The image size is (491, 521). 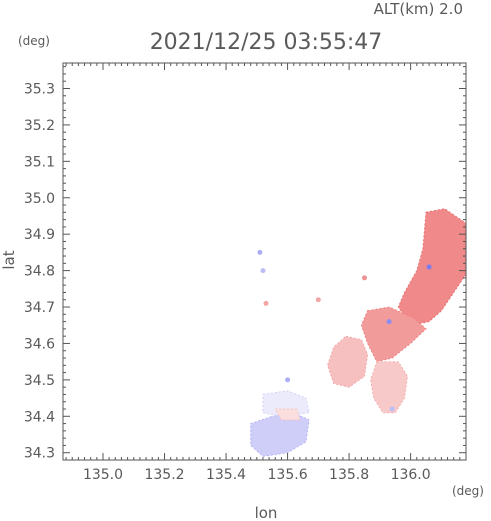 I want to click on y-tick-label: 35.3, so click(x=39, y=89).